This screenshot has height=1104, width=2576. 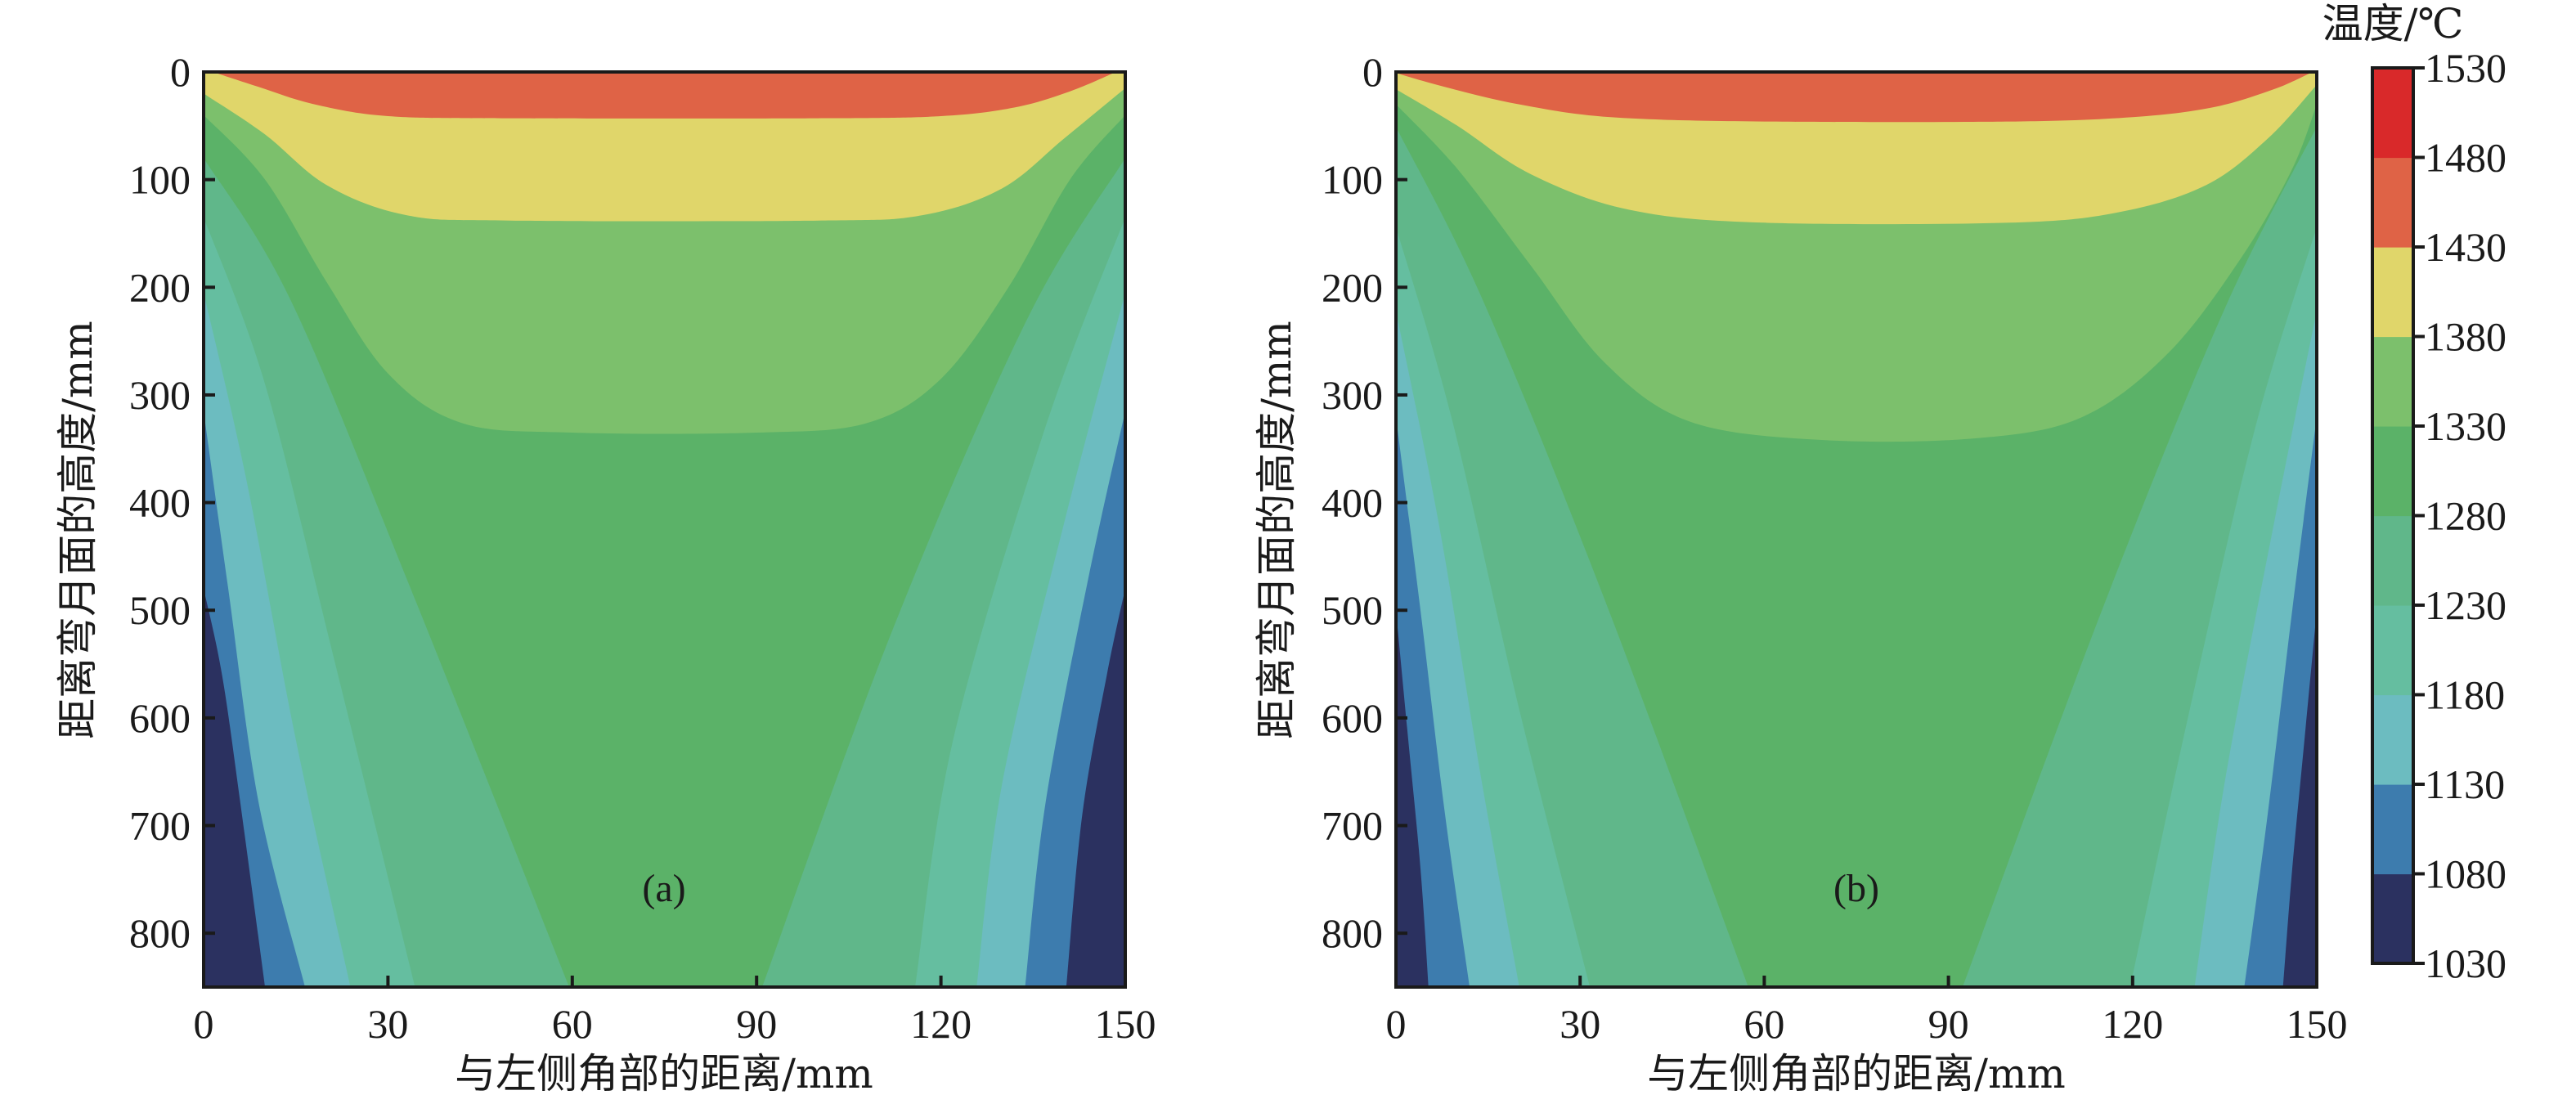 What do you see at coordinates (2466, 874) in the screenshot?
I see `colorbar-tick-label: 1080` at bounding box center [2466, 874].